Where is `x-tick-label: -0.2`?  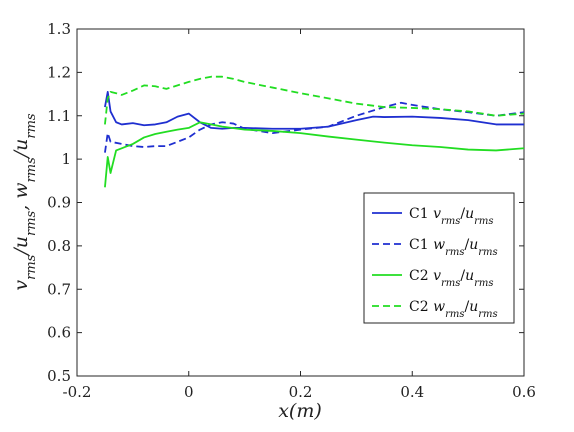 x-tick-label: -0.2 is located at coordinates (77, 392).